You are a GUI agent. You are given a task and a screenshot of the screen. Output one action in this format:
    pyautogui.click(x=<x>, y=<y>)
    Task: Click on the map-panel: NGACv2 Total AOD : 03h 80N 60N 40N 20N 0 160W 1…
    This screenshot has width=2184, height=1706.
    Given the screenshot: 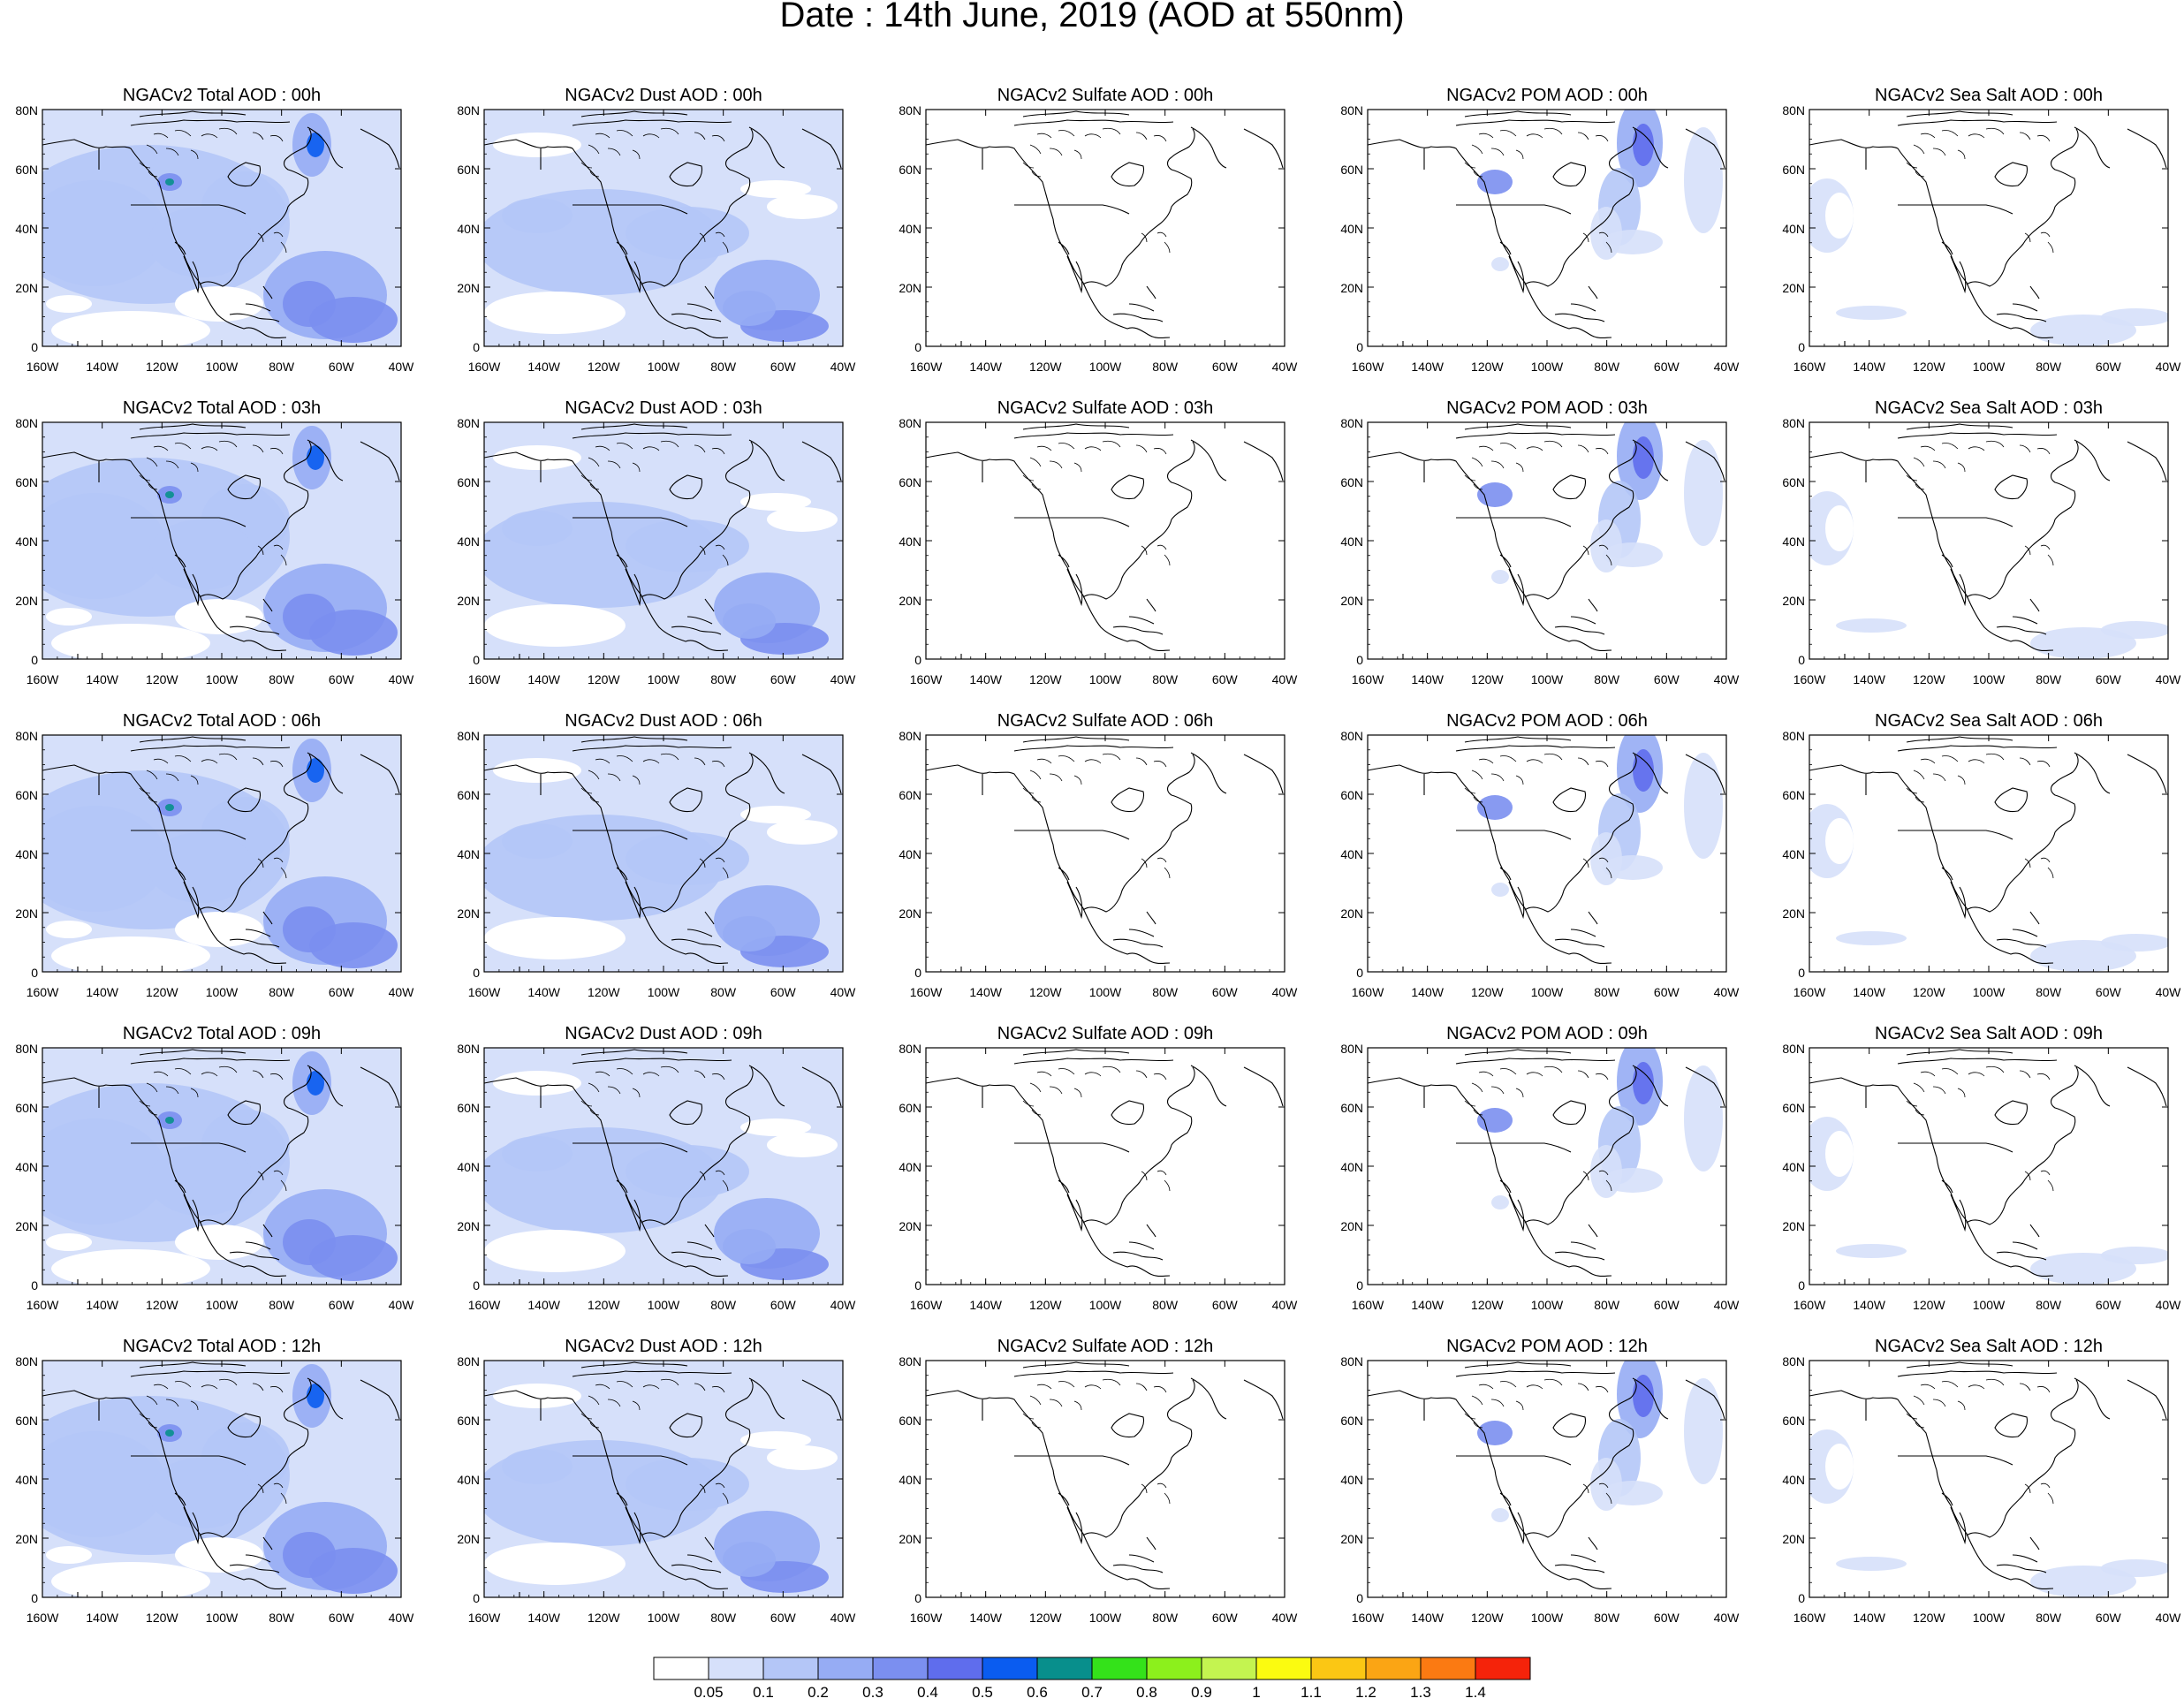 What is the action you would take?
    pyautogui.click(x=214, y=542)
    